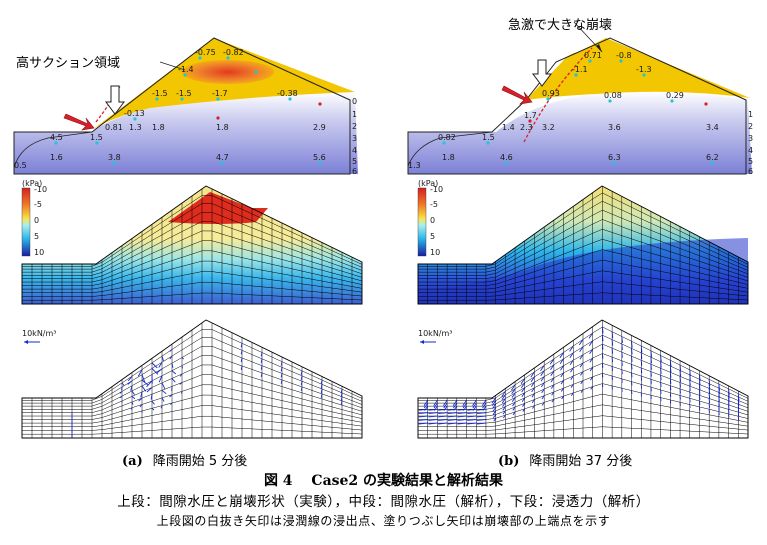  I want to click on panel-b-failure-line, so click(558, 95).